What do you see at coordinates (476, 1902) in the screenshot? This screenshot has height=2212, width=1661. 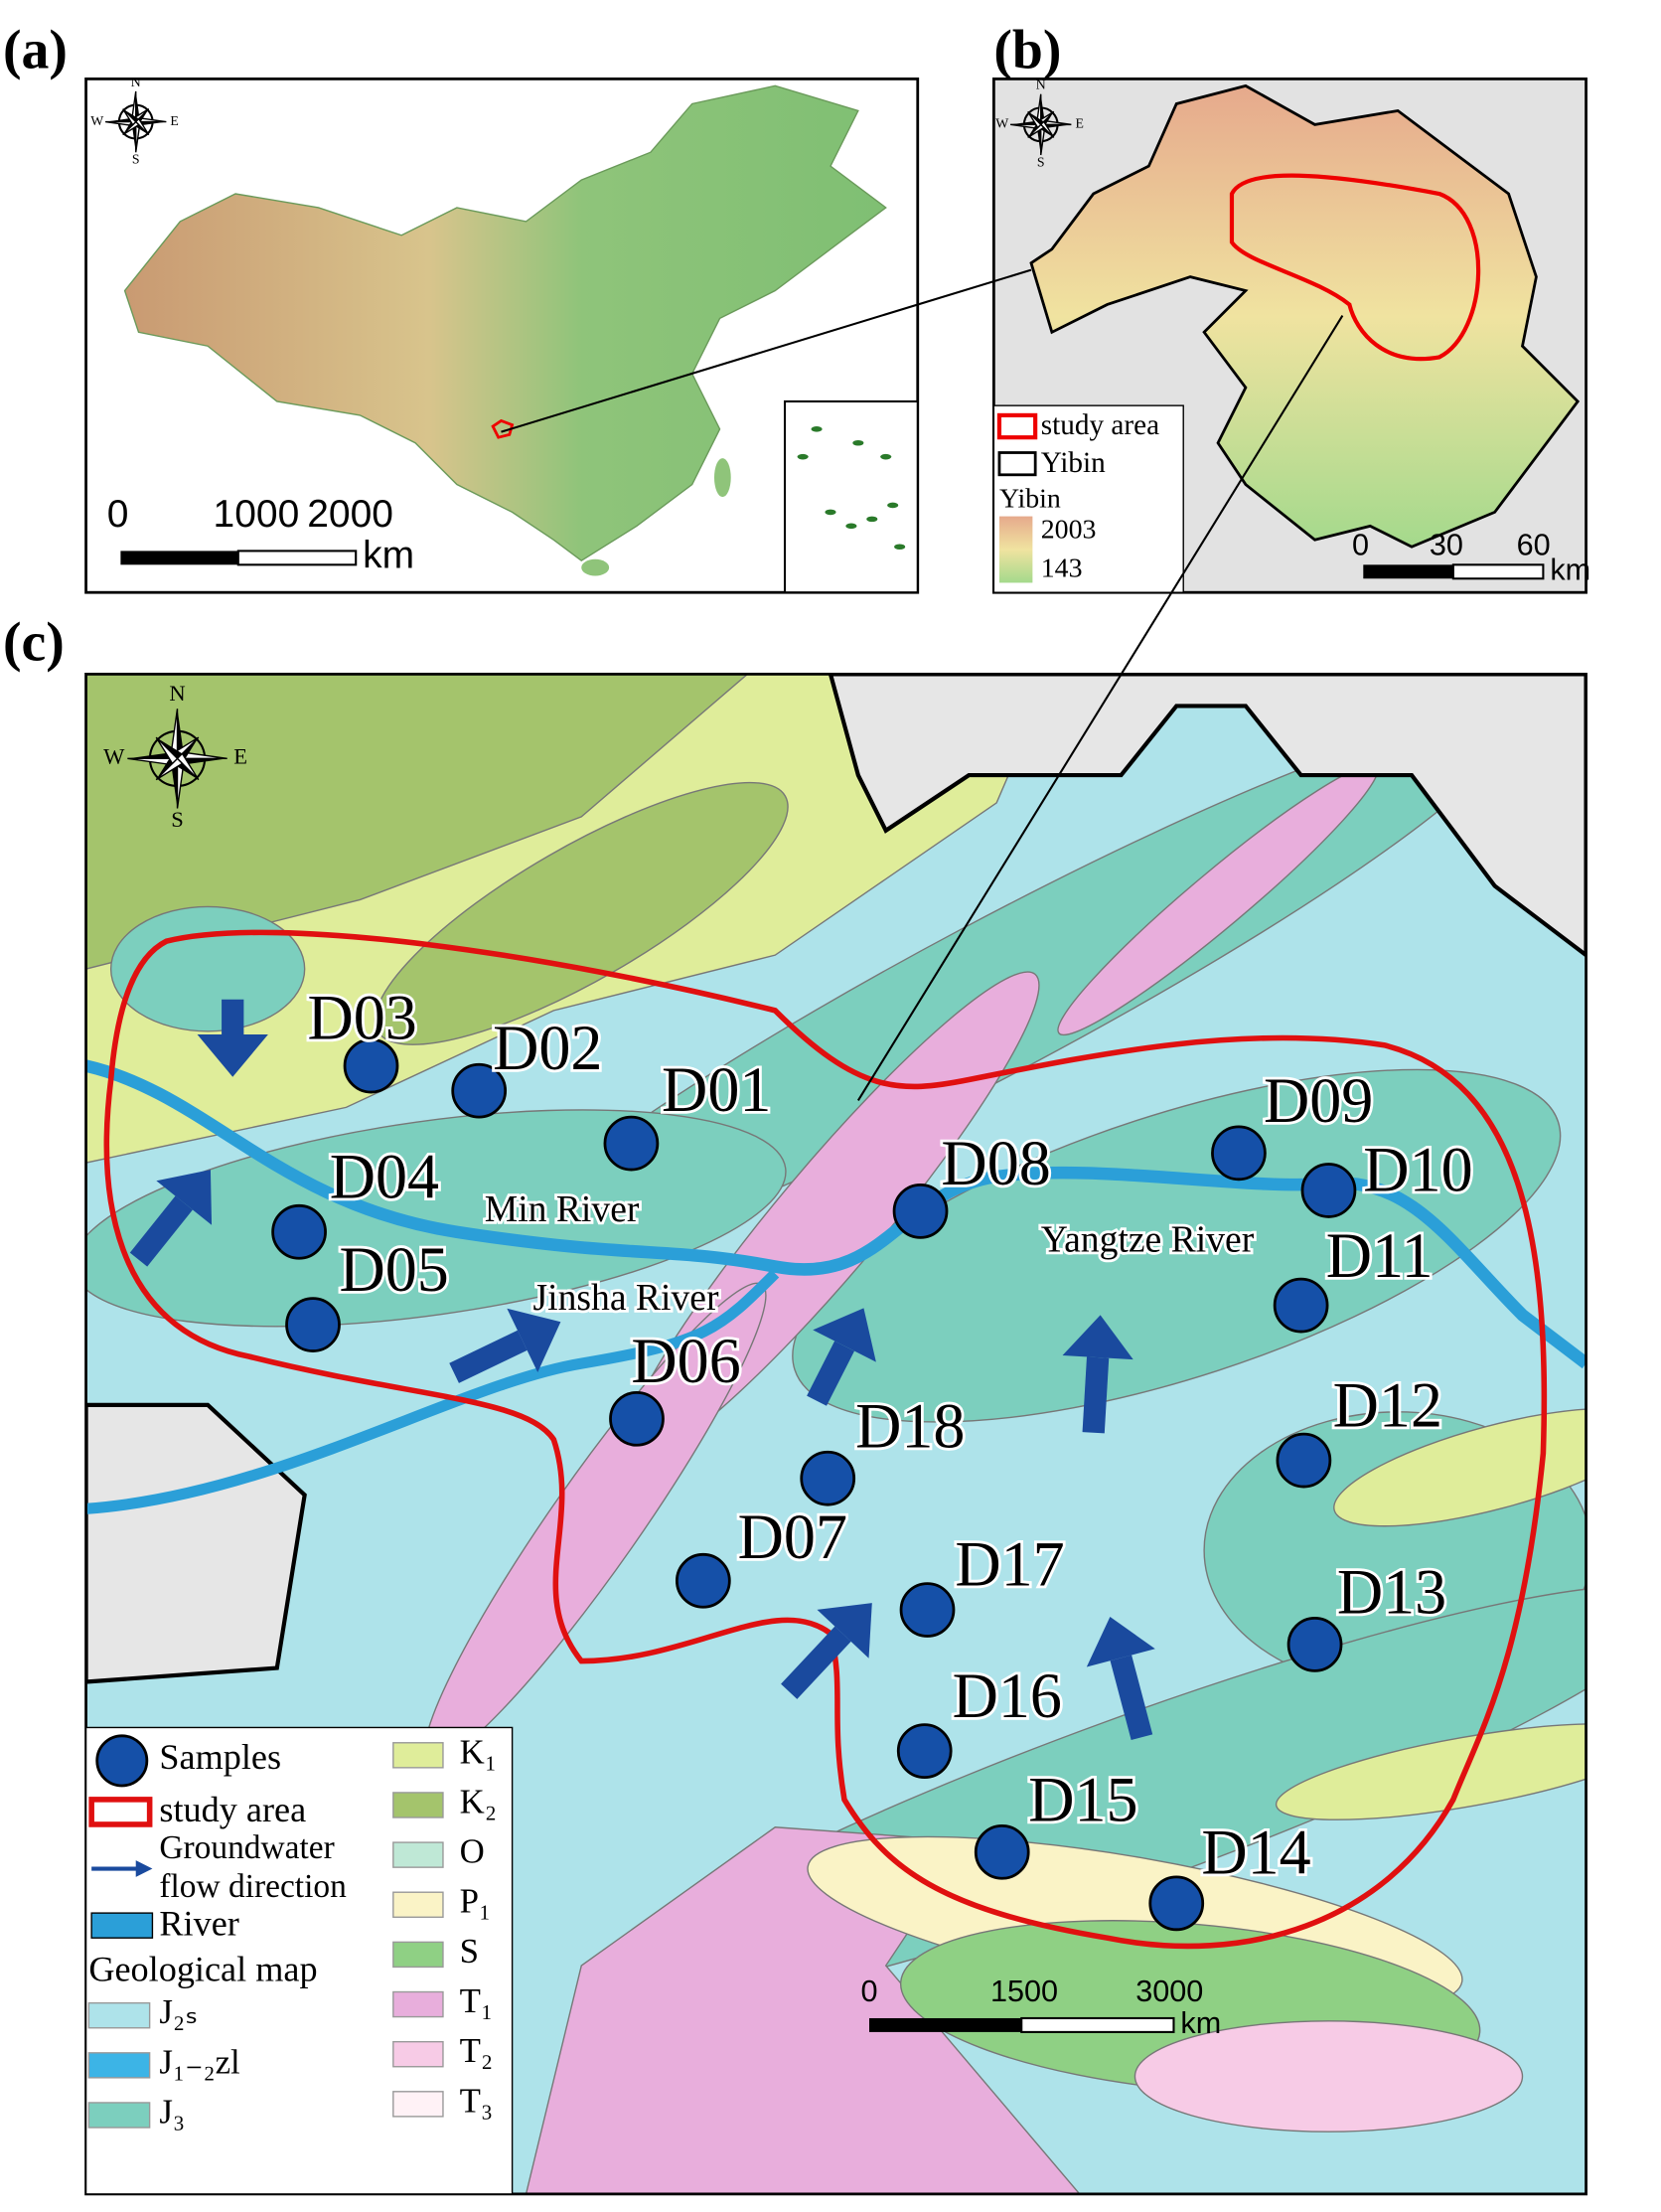 I see `legend-label: P₁` at bounding box center [476, 1902].